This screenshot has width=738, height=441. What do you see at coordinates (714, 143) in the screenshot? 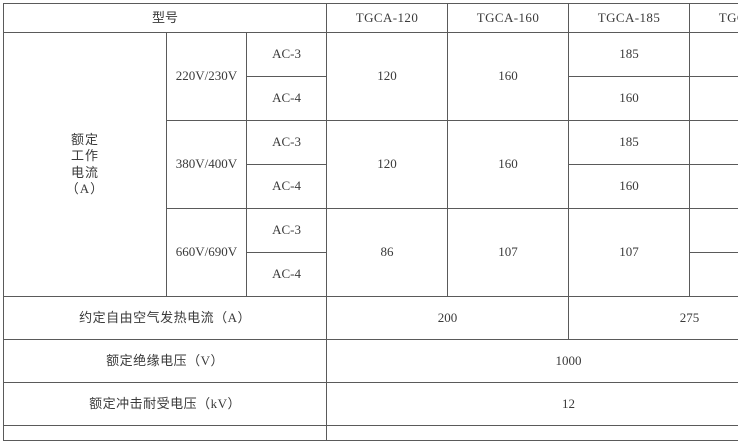
I see `cell-380-ac3-tgca225: 225` at bounding box center [714, 143].